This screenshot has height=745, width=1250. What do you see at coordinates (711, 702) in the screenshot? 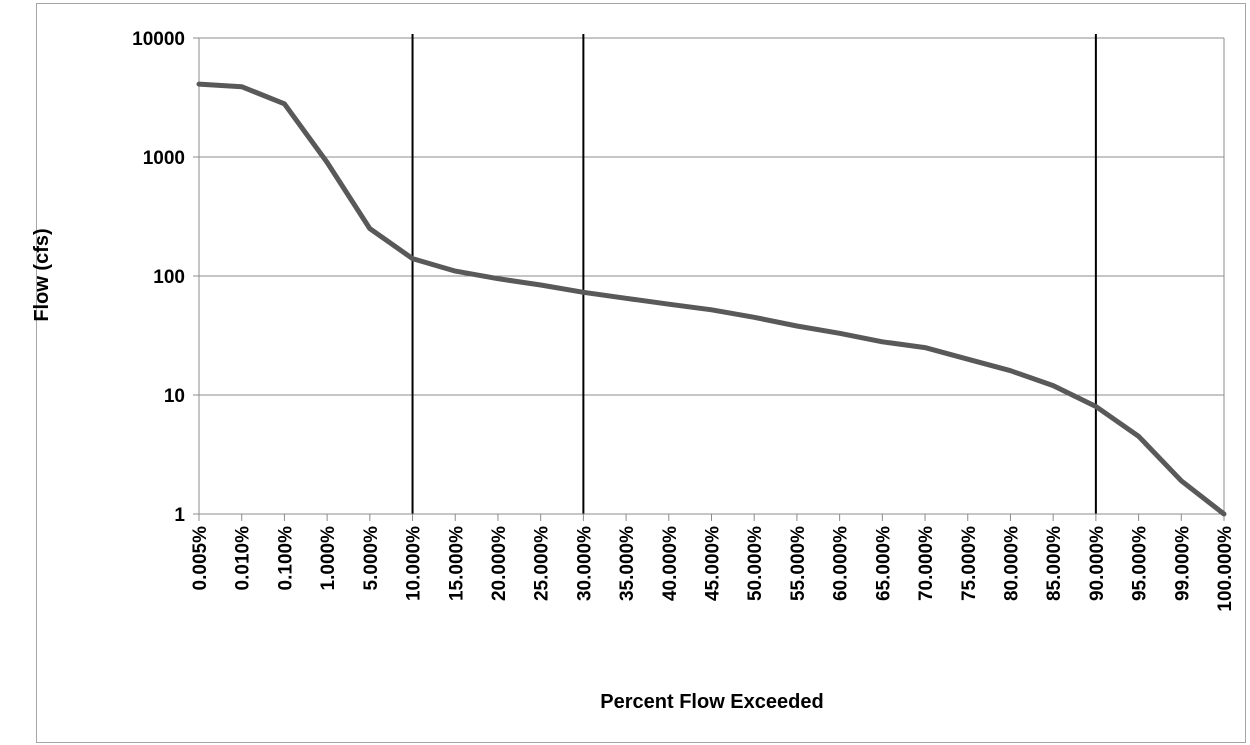
I see `x-axis-title: Percent Flow Exceeded` at bounding box center [711, 702].